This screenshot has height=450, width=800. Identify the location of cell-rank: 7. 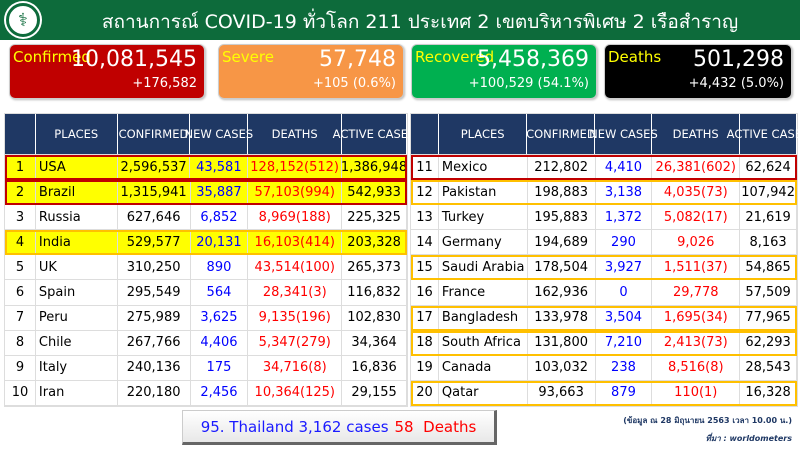
(20, 317).